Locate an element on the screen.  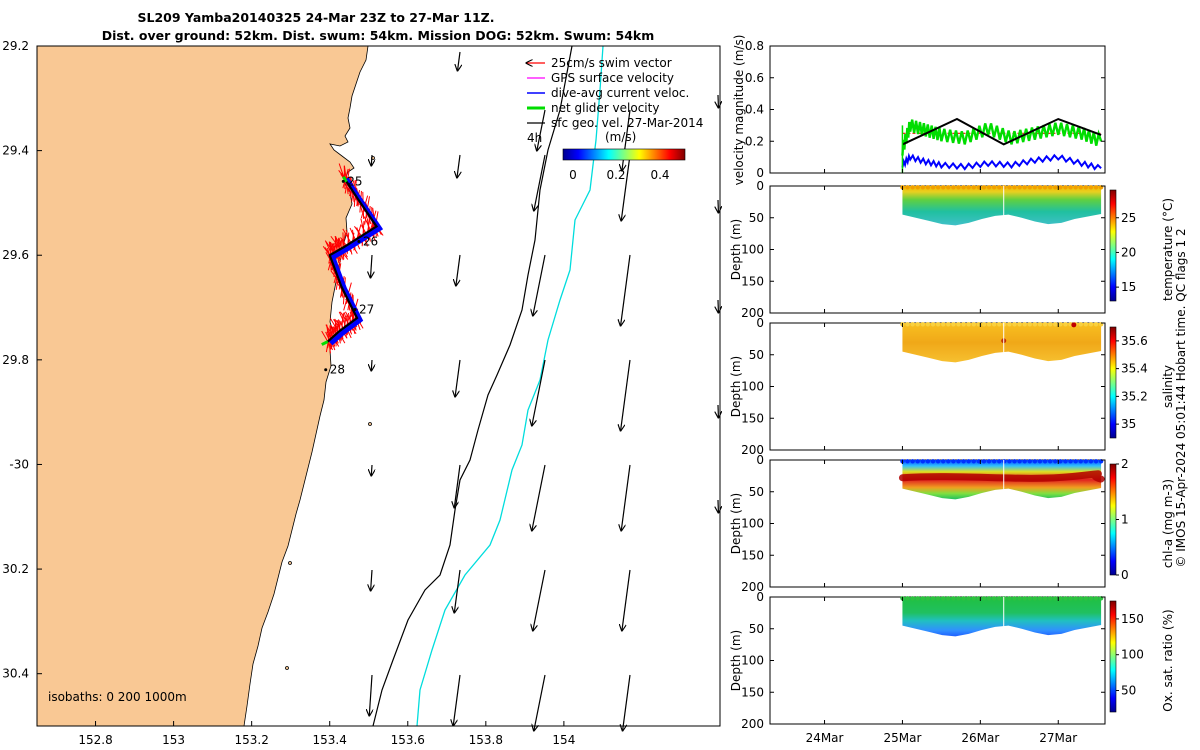
section-ytick-label: 150 is located at coordinates (752, 281).